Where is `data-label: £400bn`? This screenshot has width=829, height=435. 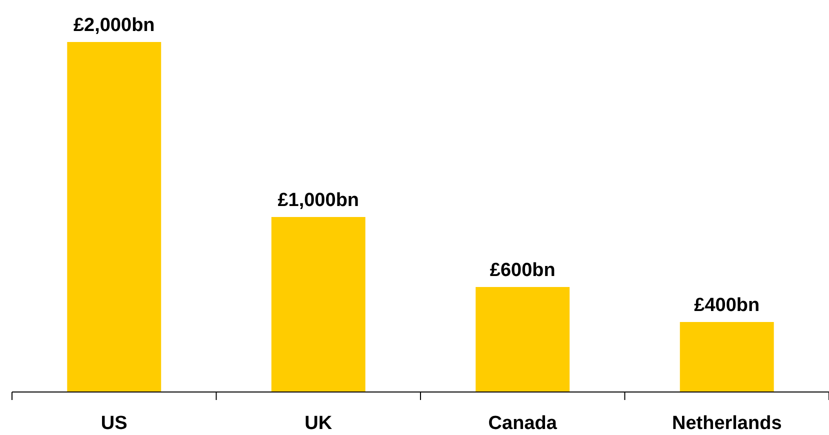 data-label: £400bn is located at coordinates (727, 305).